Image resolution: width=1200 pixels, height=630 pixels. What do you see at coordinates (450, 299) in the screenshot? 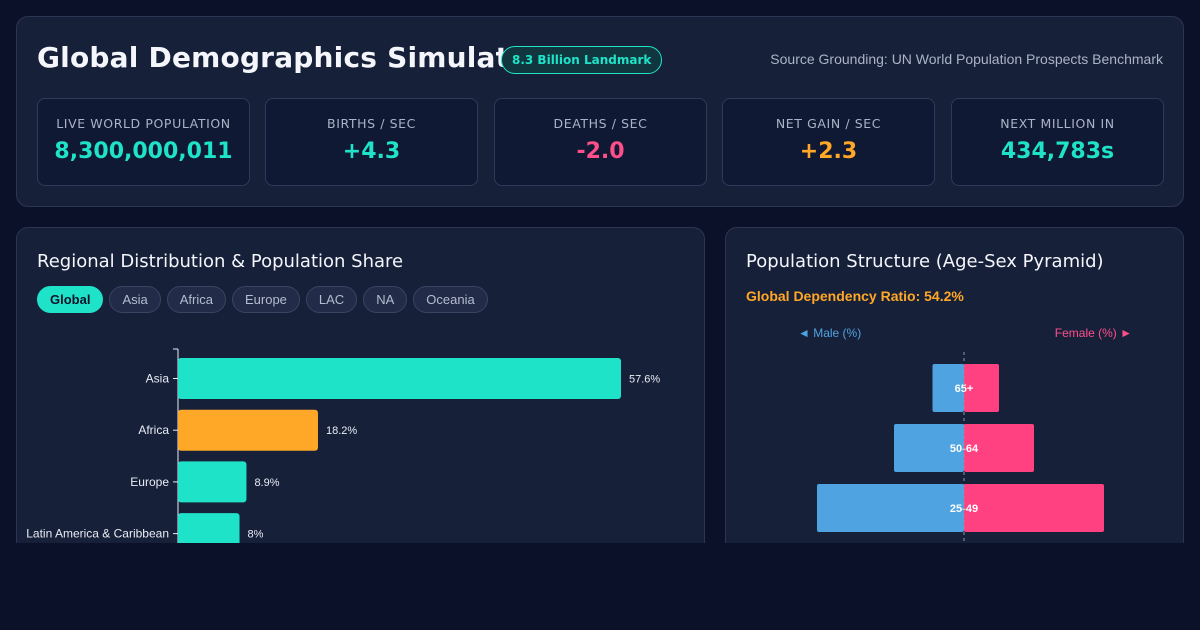
I see `tab-oceania: Oceania` at bounding box center [450, 299].